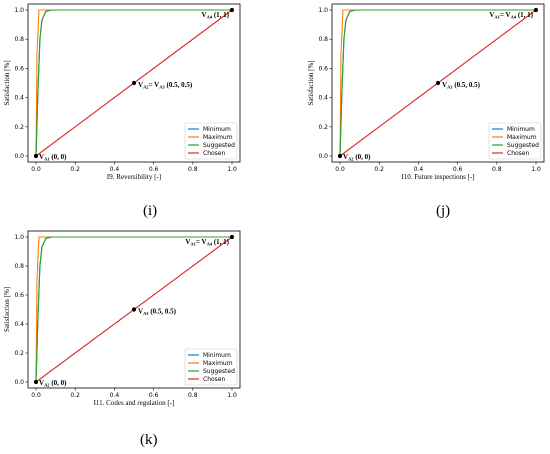 This screenshot has width=550, height=454. Describe the element at coordinates (149, 440) in the screenshot. I see `panel-label-k: (k)` at that location.